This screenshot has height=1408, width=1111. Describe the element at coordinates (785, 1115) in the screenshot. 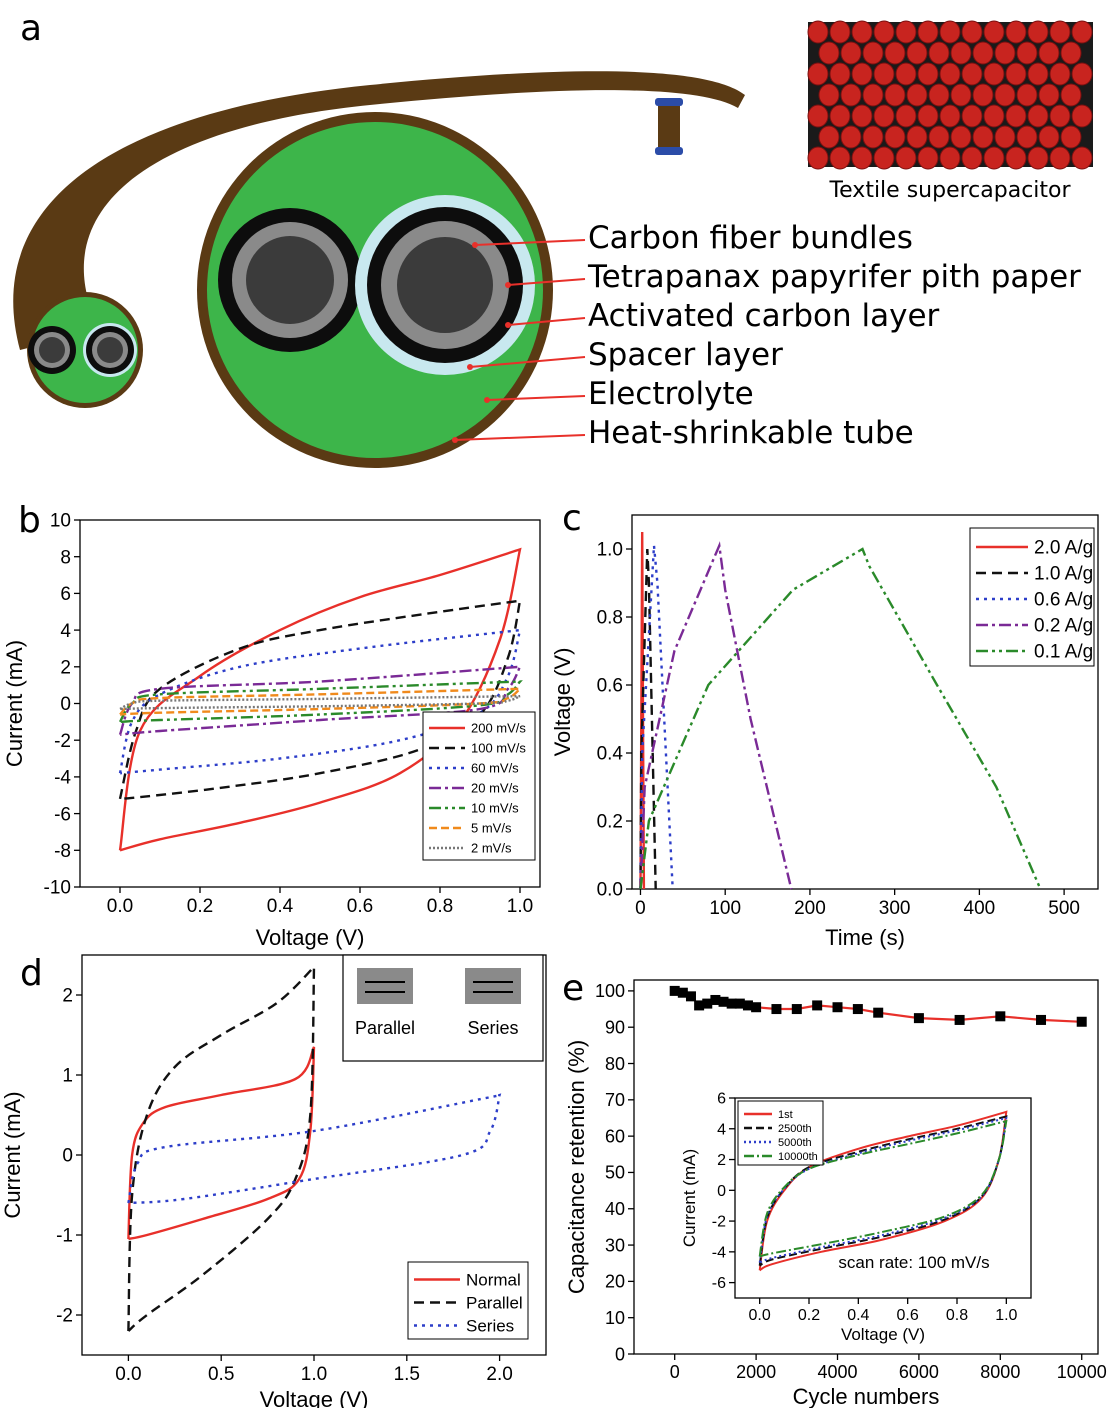

I see `legend-entry: 1st` at that location.